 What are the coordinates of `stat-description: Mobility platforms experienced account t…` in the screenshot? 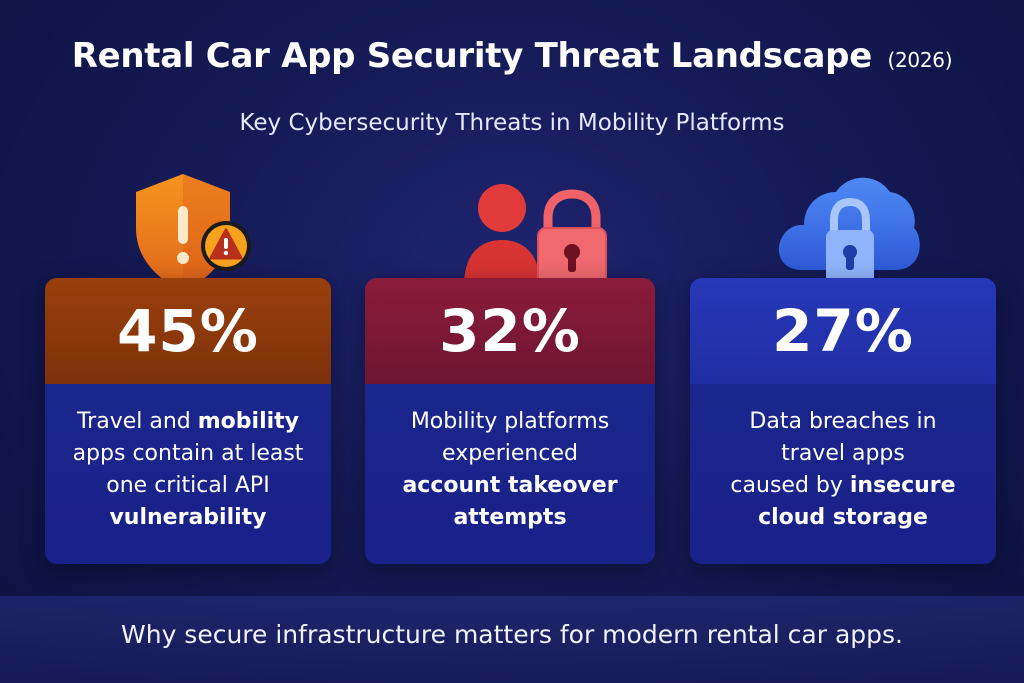 It's located at (510, 459).